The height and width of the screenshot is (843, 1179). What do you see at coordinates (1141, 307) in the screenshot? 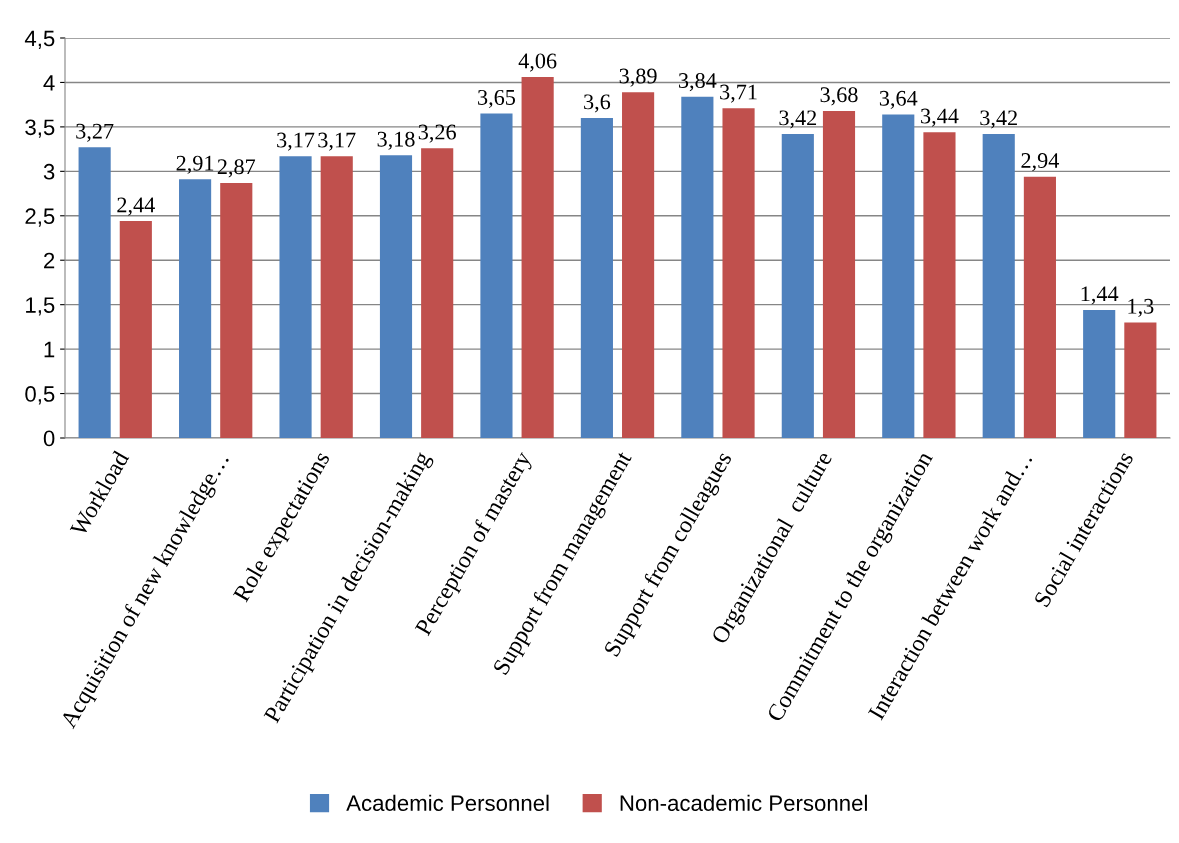
I see `data-label: 1,3` at bounding box center [1141, 307].